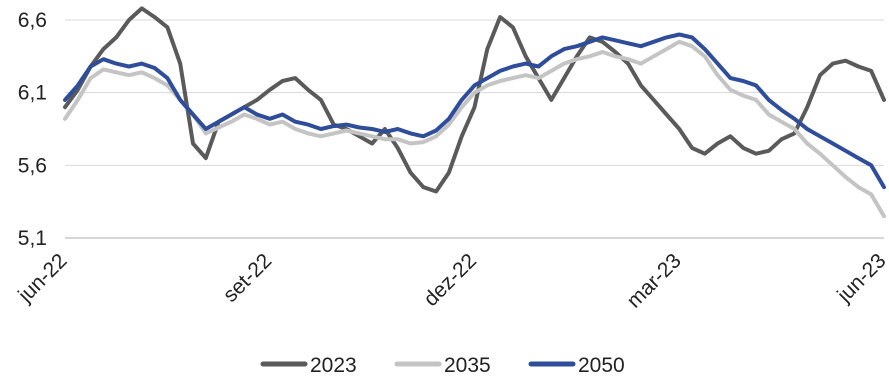 The width and height of the screenshot is (889, 376). I want to click on y-tick-label: 6,1, so click(32, 93).